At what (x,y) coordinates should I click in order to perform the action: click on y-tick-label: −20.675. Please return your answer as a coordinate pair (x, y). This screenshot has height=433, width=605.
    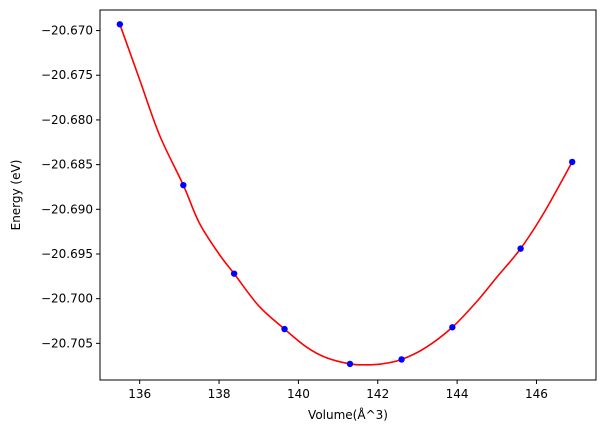
    Looking at the image, I should click on (67, 75).